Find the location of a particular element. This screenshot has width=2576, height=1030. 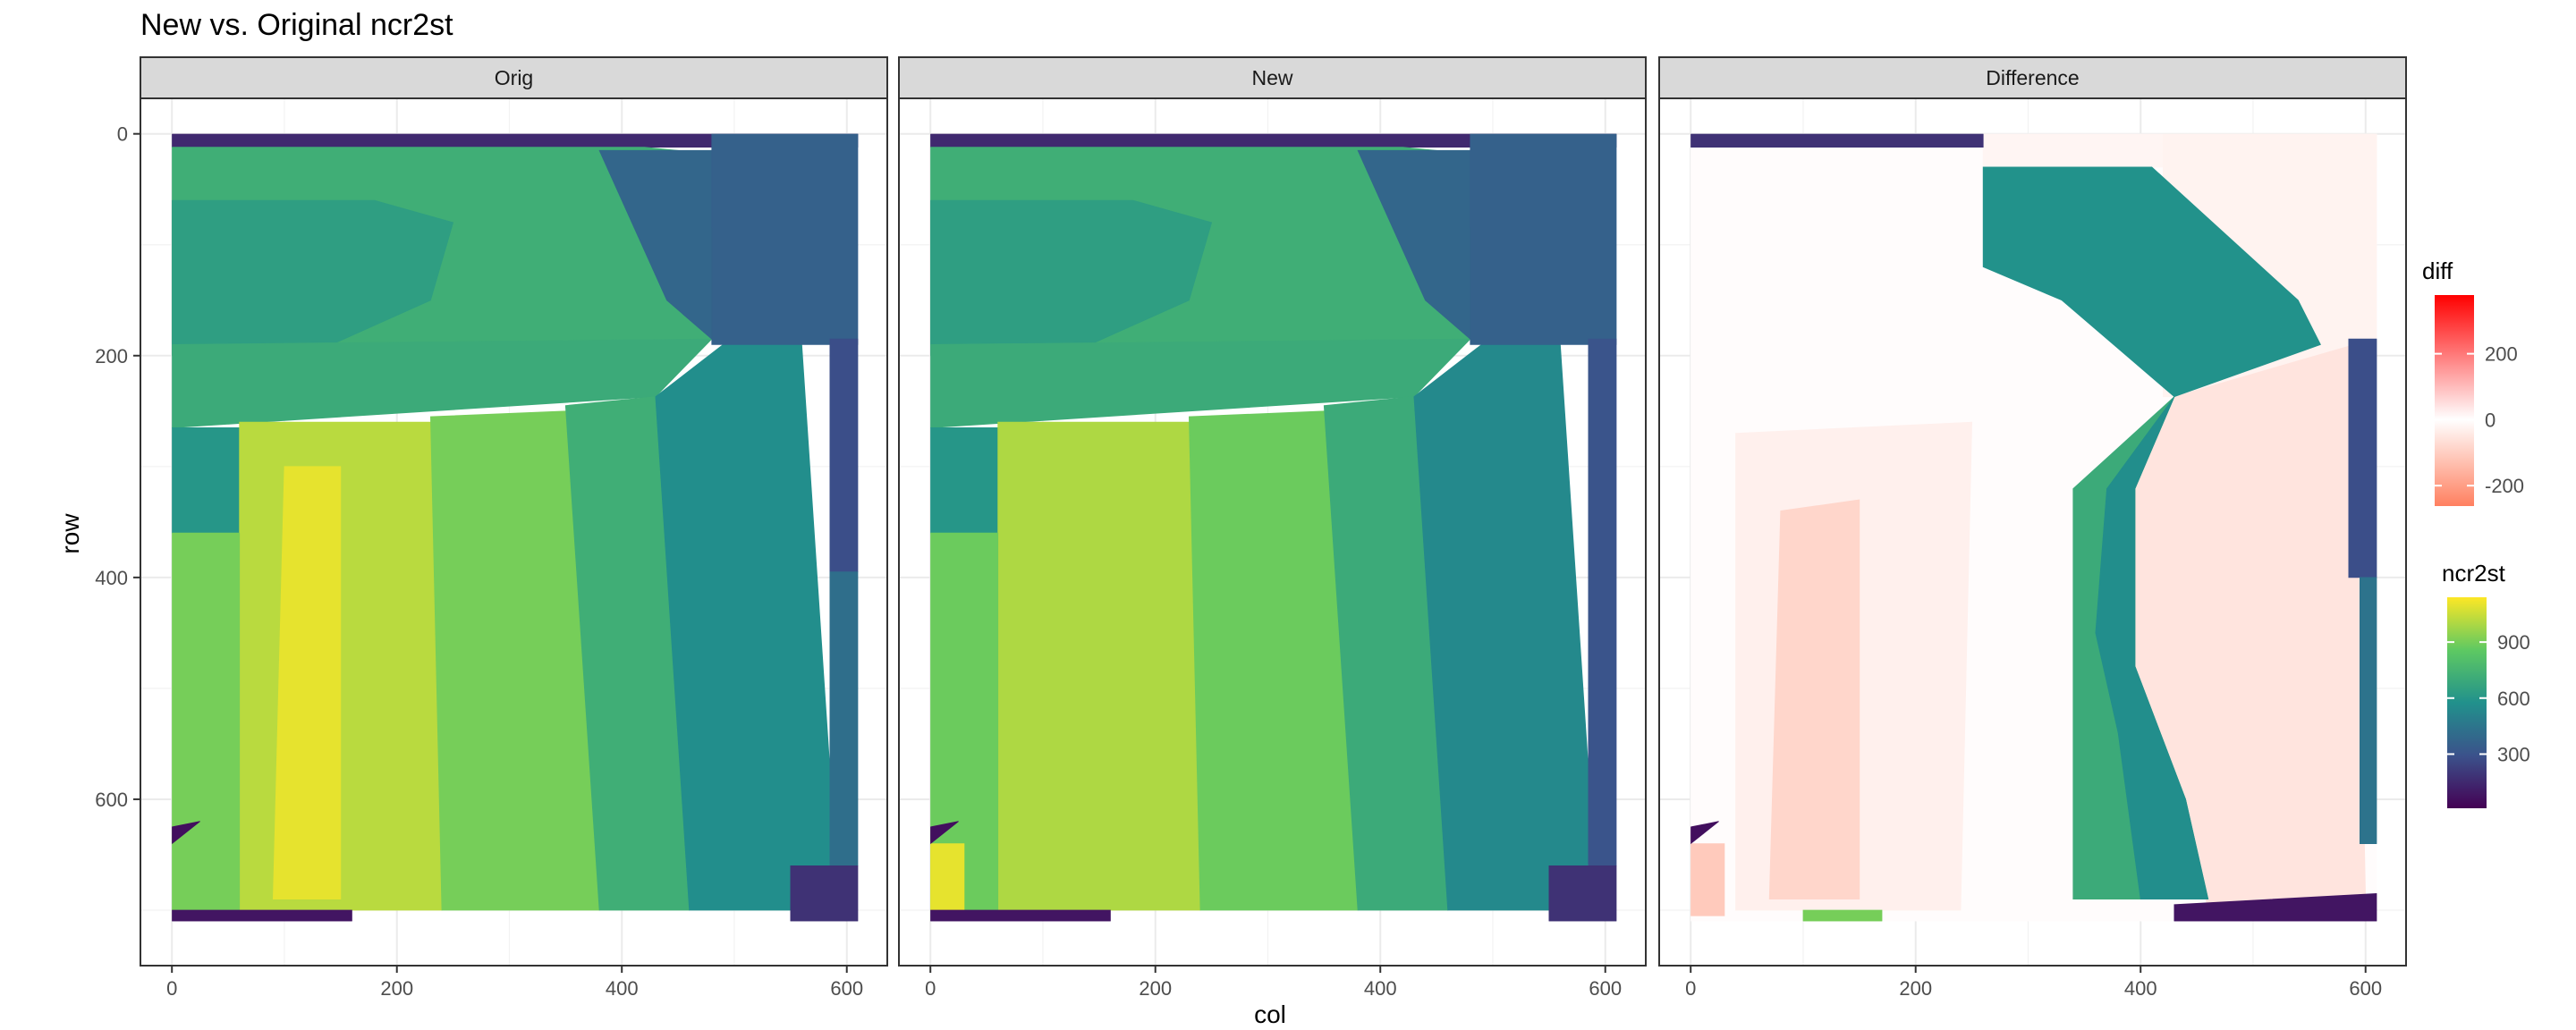

legend-tick-label: 900 is located at coordinates (2513, 642).